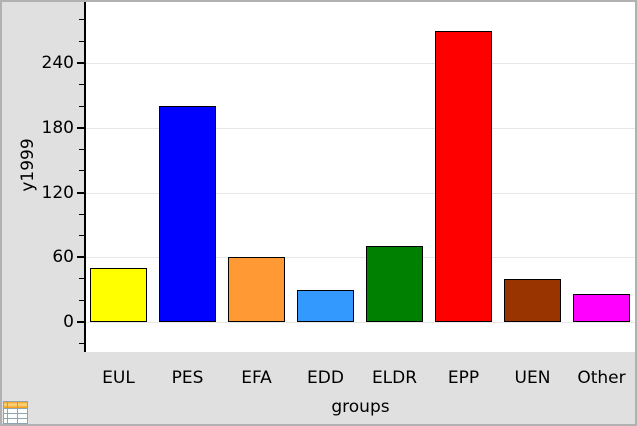  Describe the element at coordinates (463, 378) in the screenshot. I see `x-tick-label-epp: EPP` at that location.